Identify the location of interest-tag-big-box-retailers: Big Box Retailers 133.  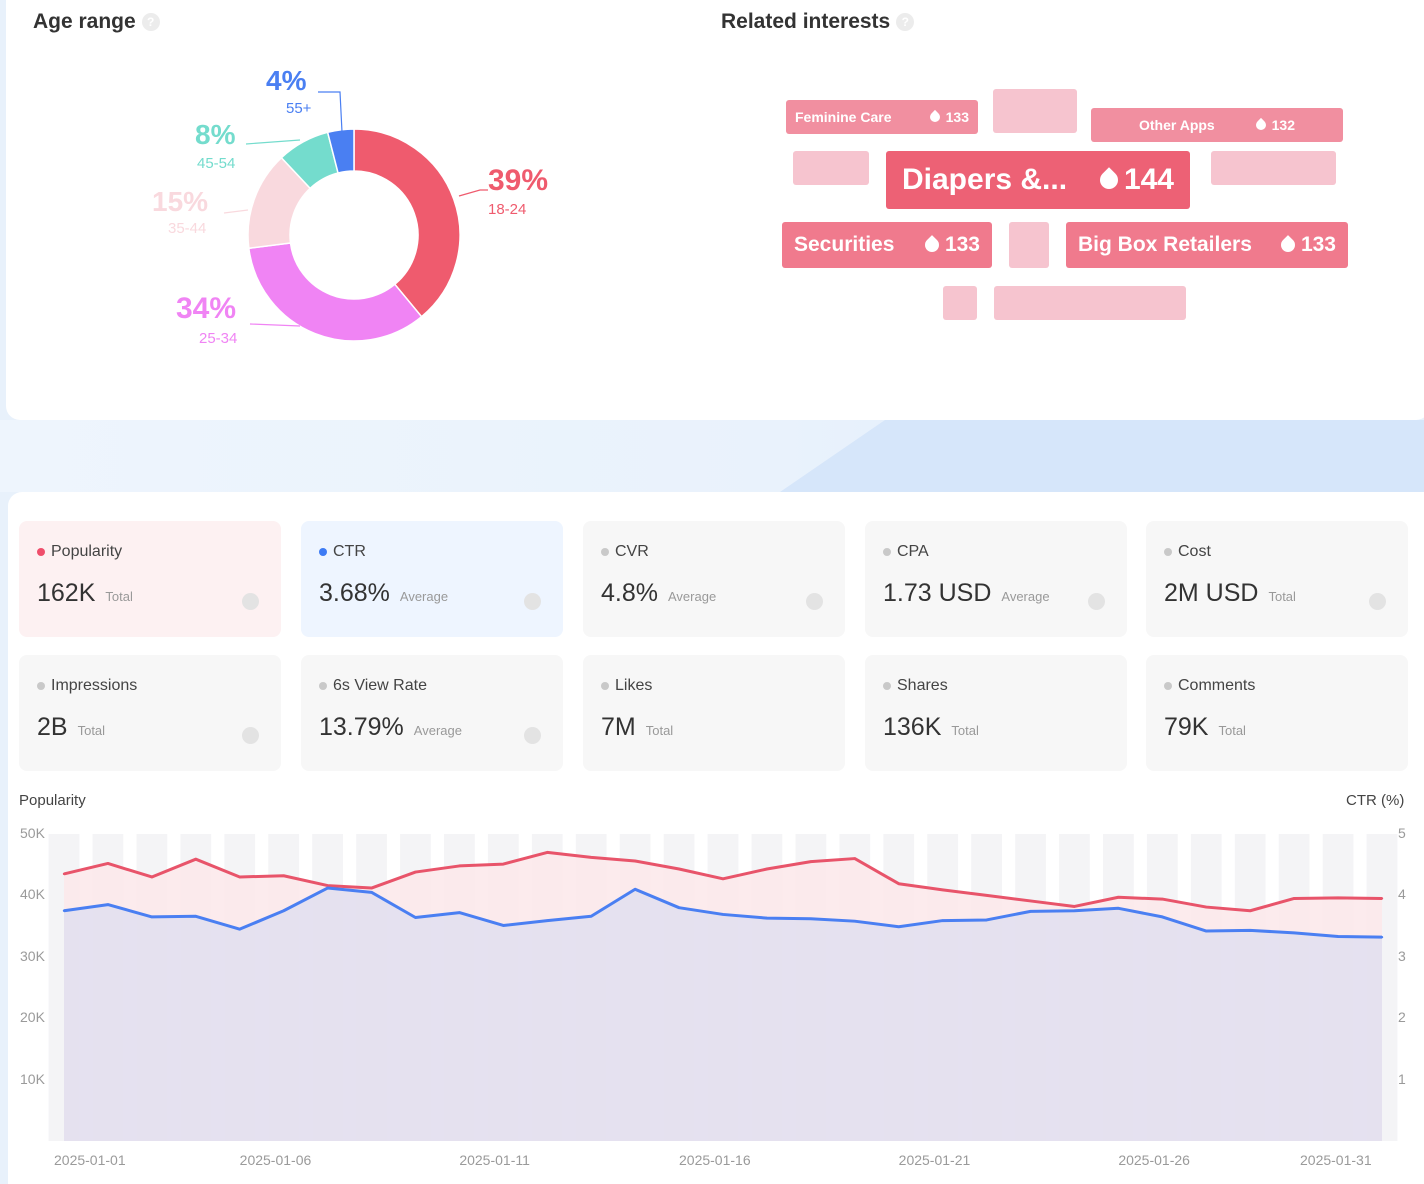
(1207, 245).